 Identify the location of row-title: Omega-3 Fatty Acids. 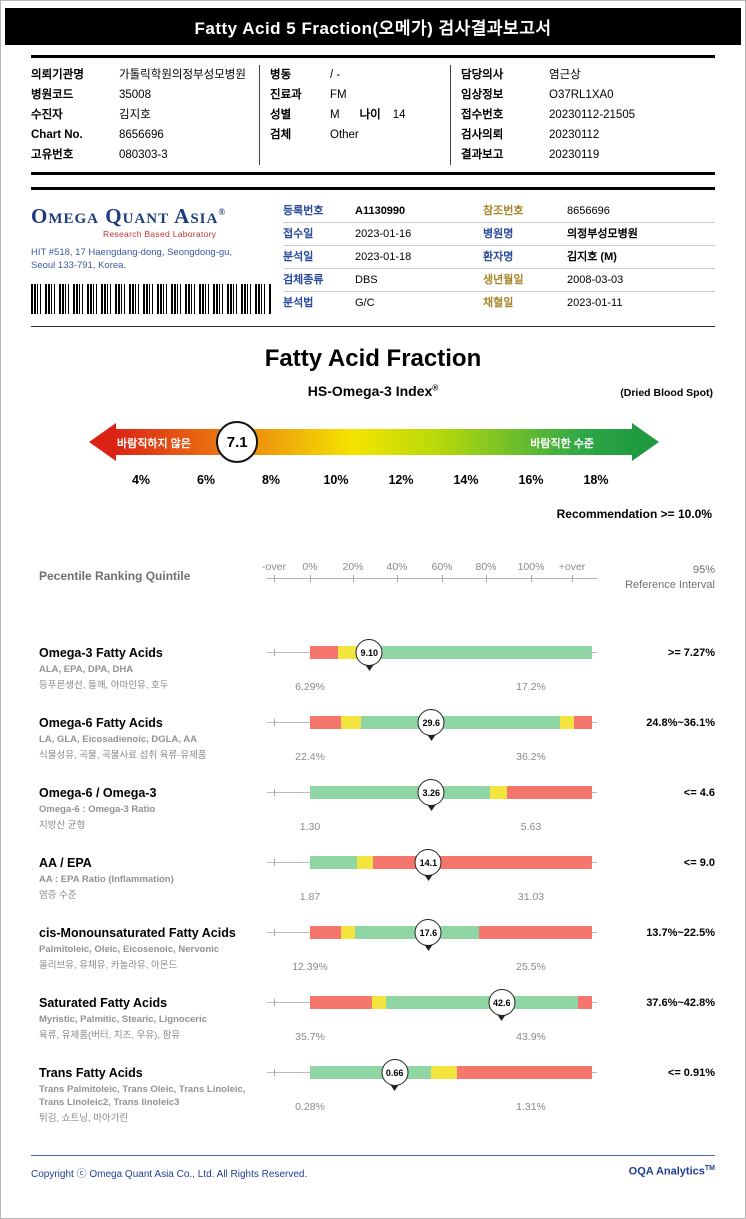
(101, 653).